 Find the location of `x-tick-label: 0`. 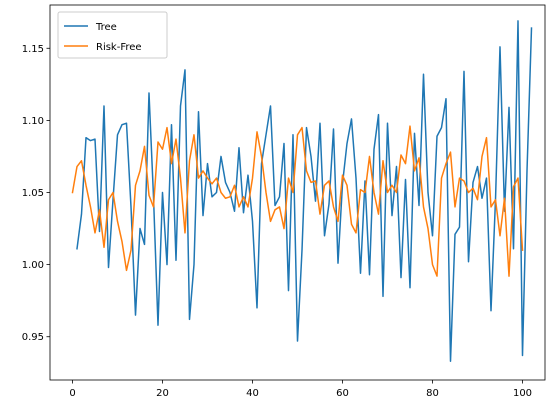

x-tick-label: 0 is located at coordinates (72, 393).